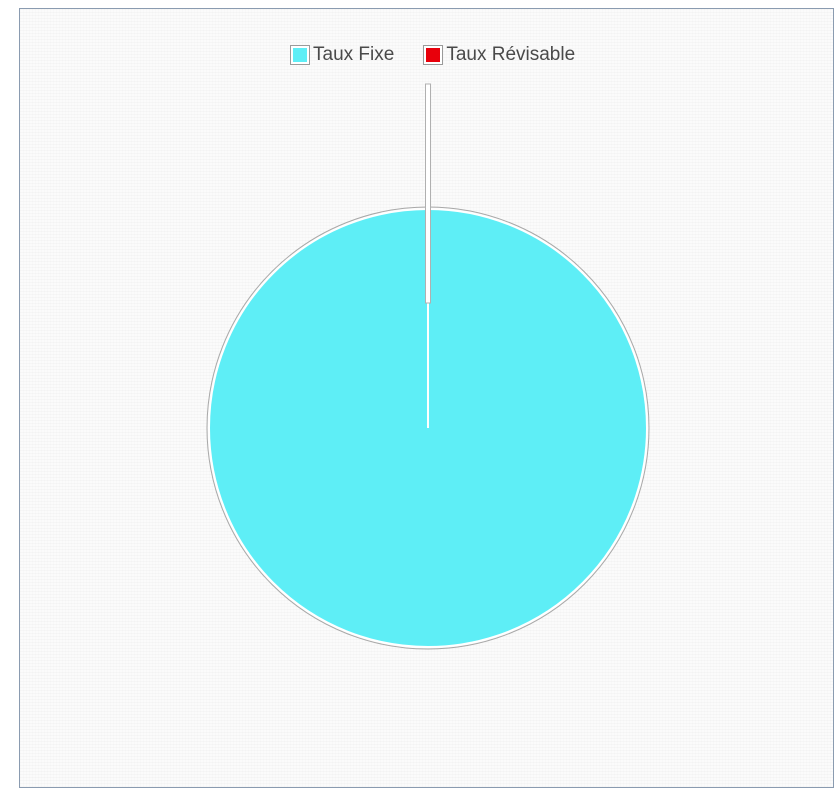 This screenshot has height=788, width=840. I want to click on legend-label-taux-revisable: Taux Révisable, so click(511, 54).